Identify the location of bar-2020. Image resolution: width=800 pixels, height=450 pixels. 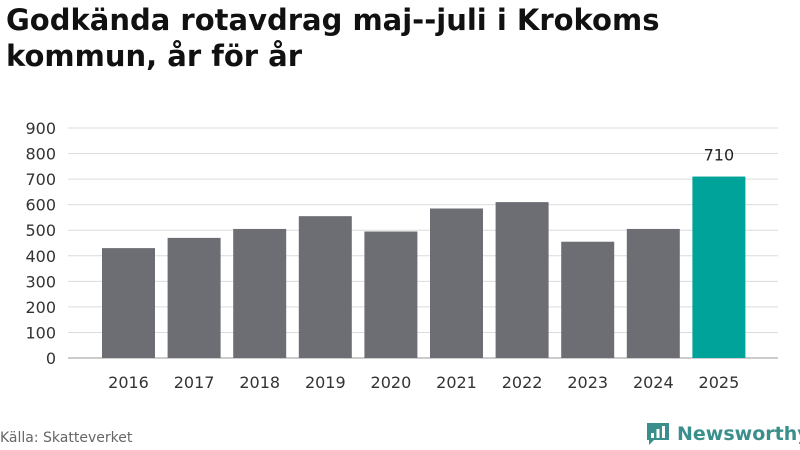
(391, 294).